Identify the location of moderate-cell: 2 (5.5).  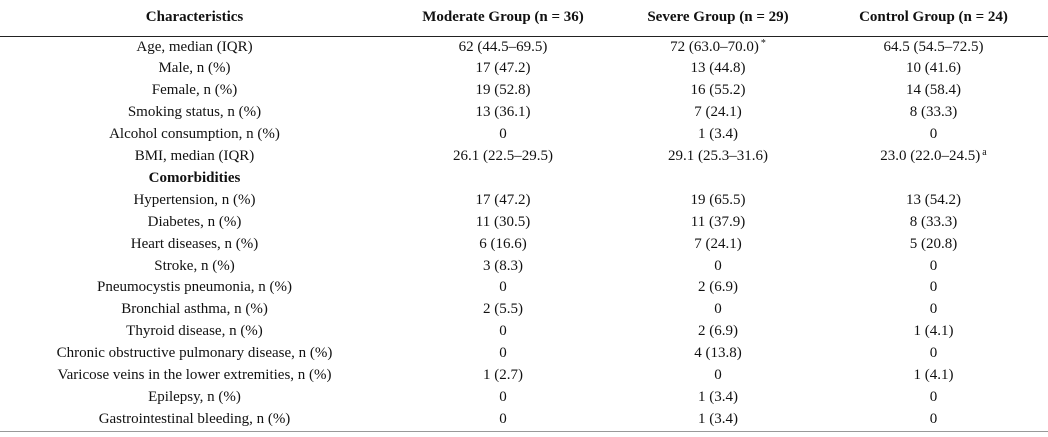
(503, 310).